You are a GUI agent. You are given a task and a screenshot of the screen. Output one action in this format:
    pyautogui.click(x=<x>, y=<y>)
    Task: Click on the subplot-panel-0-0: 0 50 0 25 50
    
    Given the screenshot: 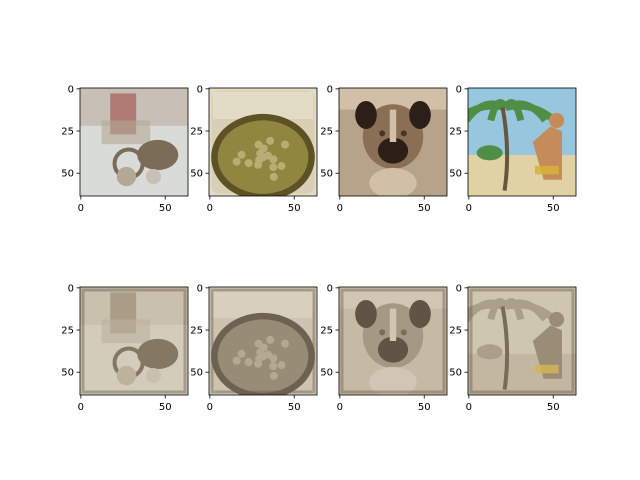 What is the action you would take?
    pyautogui.click(x=125, y=149)
    